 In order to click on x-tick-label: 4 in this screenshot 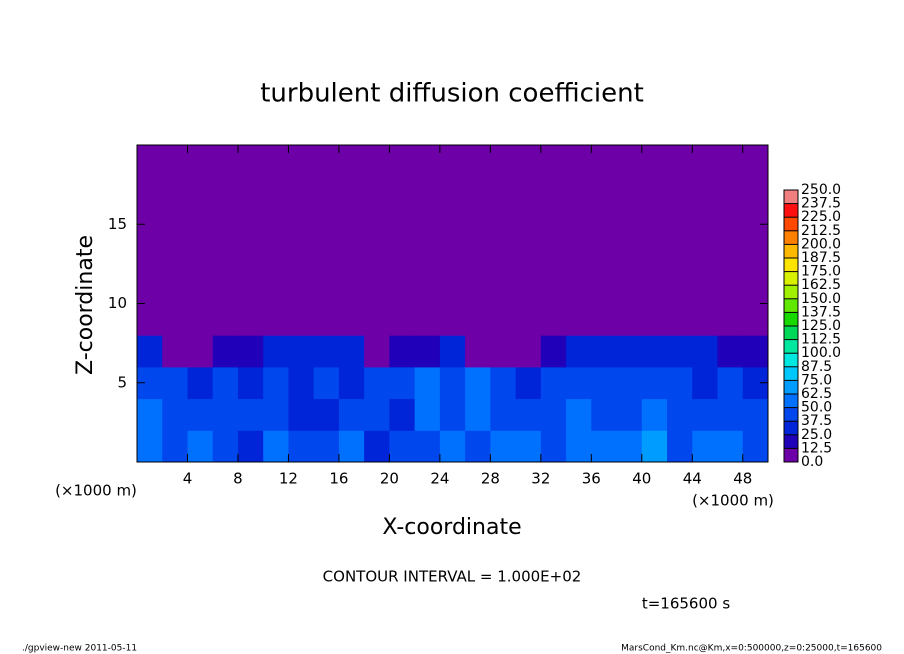, I will do `click(188, 479)`.